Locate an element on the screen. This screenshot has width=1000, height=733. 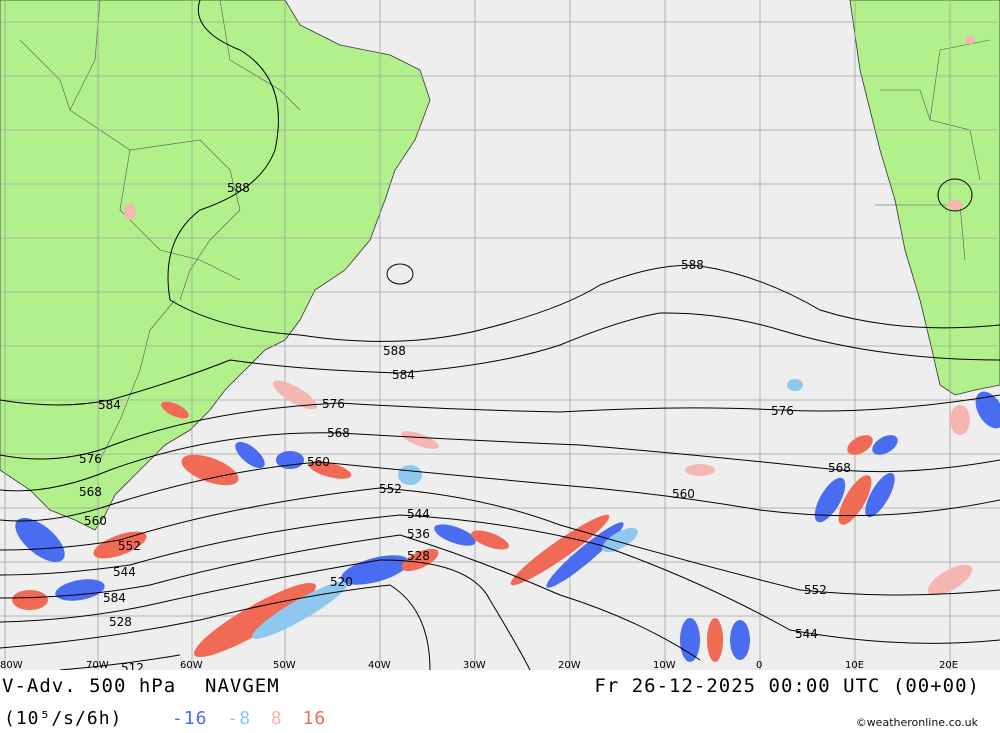
longitude-tick: 20W is located at coordinates (569, 665).